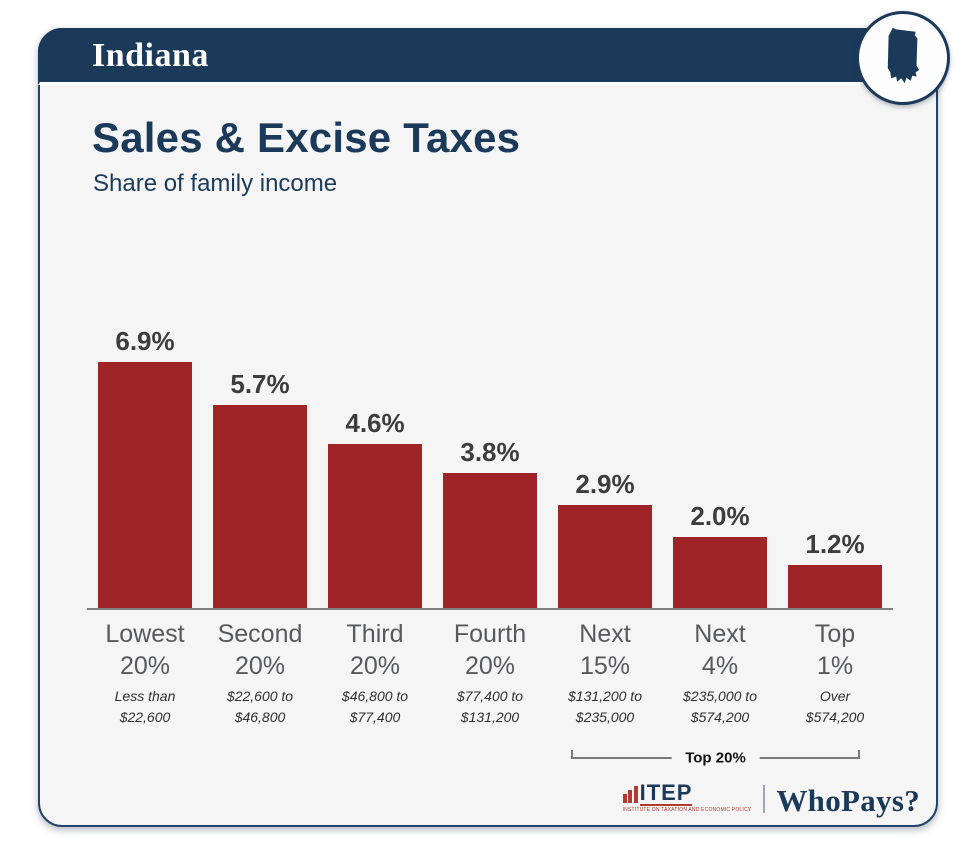  I want to click on bar-value-label: 2.9%, so click(605, 484).